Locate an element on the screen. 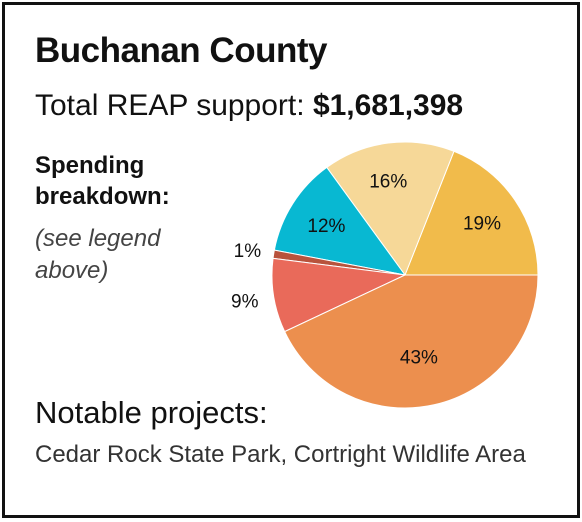 The image size is (582, 522). pie-label-1pct: 1% is located at coordinates (248, 251).